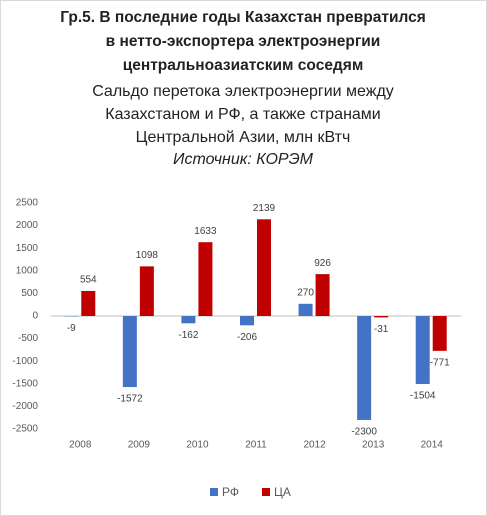 The image size is (487, 516). I want to click on y-tick-label: -2000, so click(25, 406).